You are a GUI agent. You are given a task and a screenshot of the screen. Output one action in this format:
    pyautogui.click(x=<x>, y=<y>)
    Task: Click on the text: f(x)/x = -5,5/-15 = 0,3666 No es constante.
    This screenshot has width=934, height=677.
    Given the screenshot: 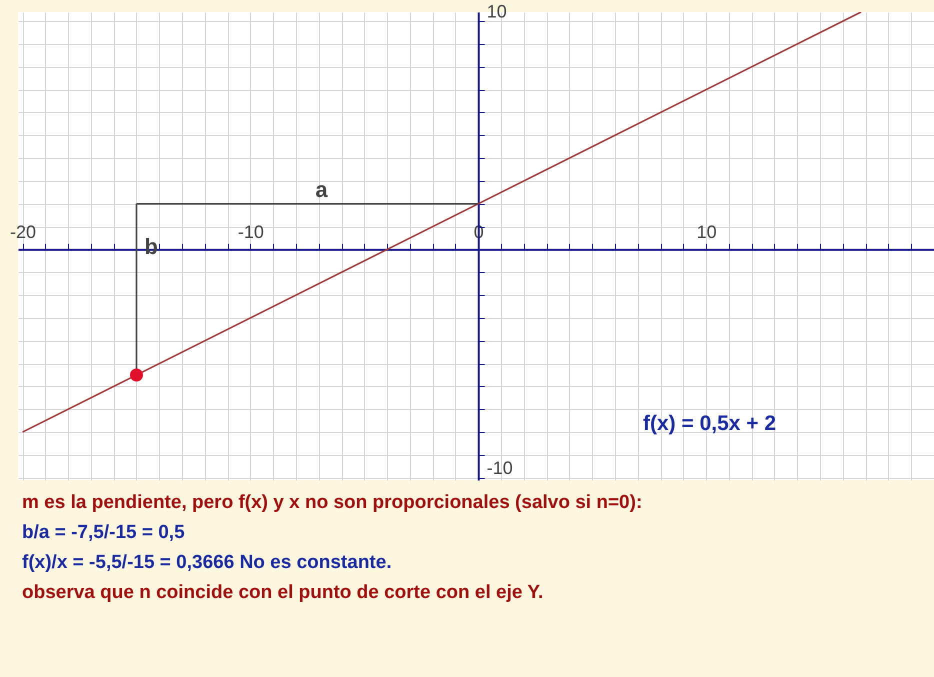 What is the action you would take?
    pyautogui.click(x=207, y=563)
    